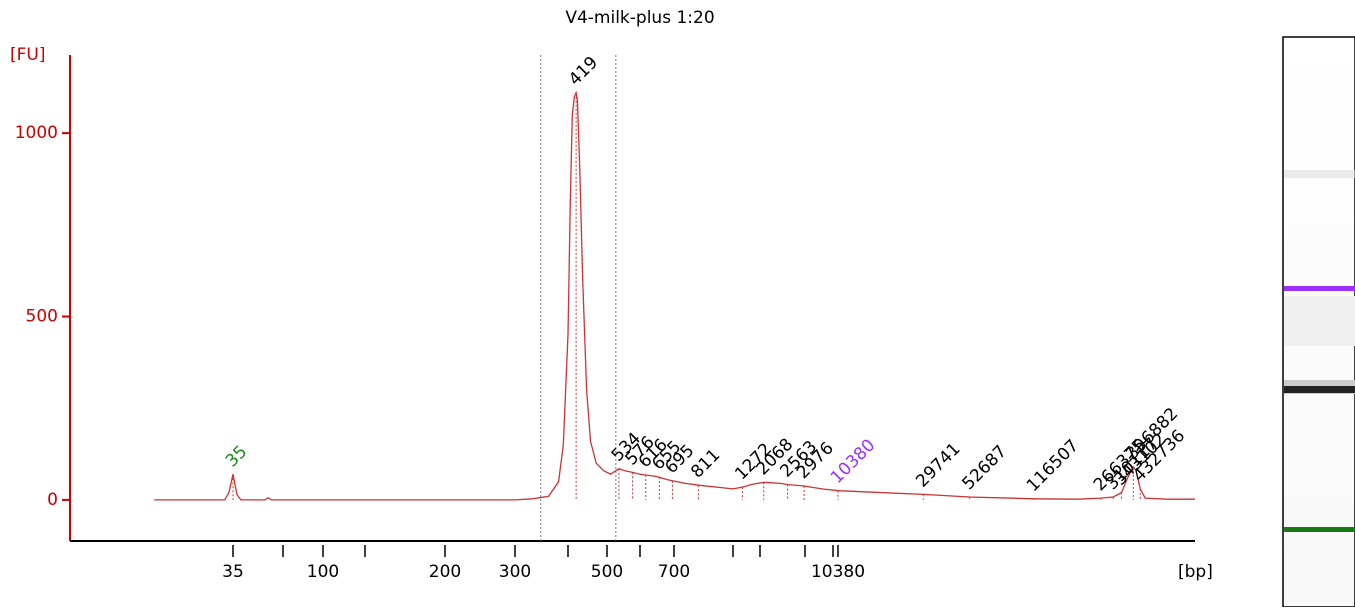  I want to click on x-tick-label: 500, so click(607, 572).